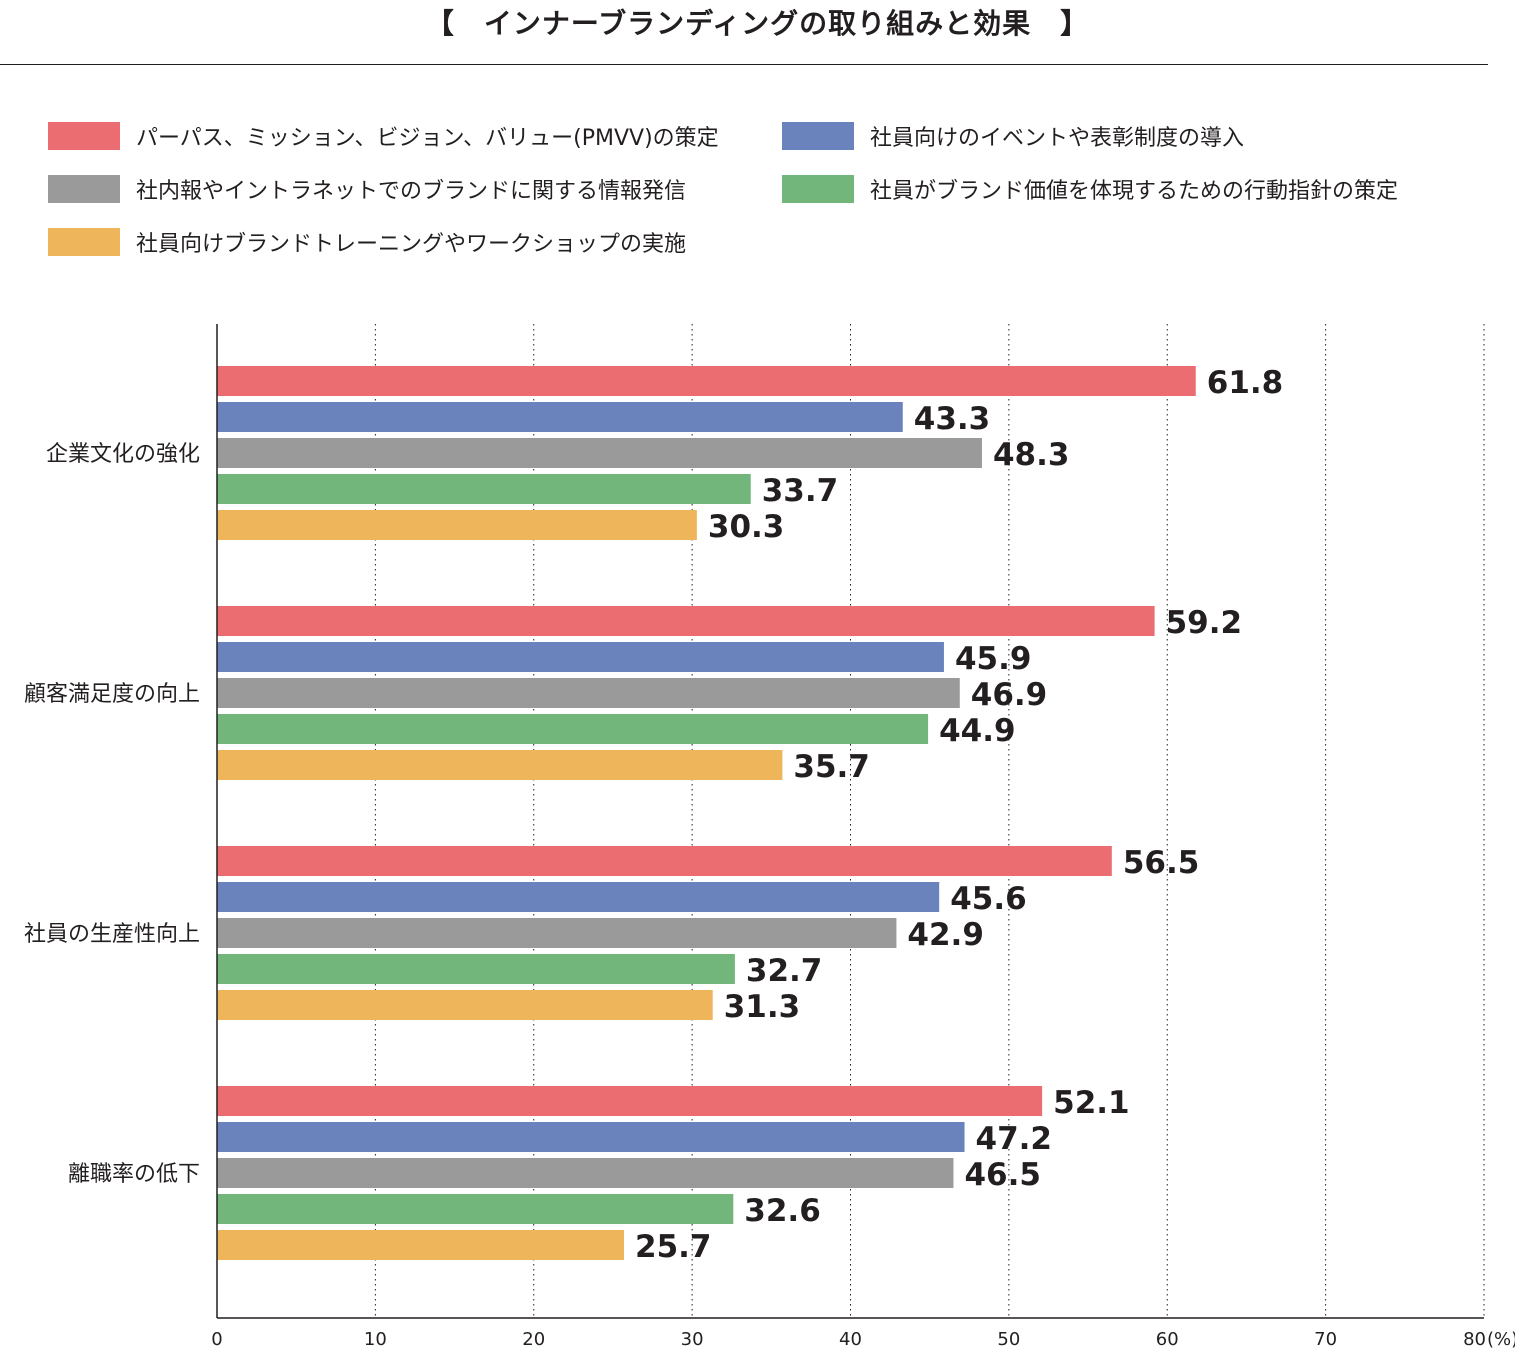 This screenshot has width=1515, height=1350. I want to click on category-label: 離職率の低下, so click(134, 1174).